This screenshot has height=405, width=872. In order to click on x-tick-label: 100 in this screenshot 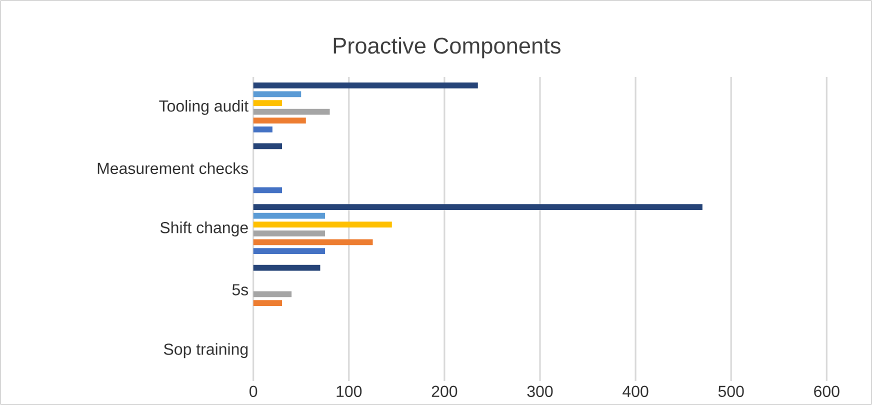, I will do `click(349, 392)`.